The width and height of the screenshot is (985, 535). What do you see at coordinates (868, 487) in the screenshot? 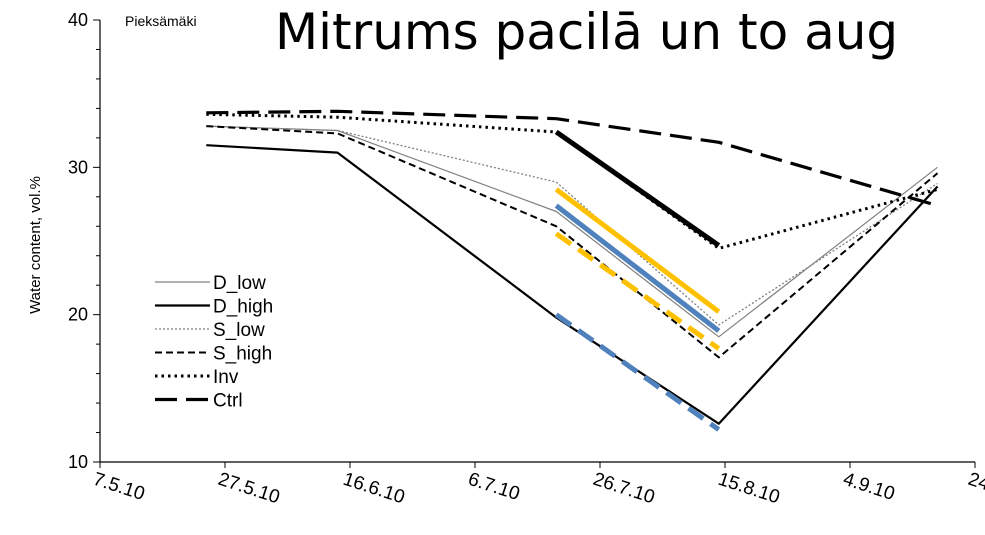
I see `x-tick-label: 4.9.10` at bounding box center [868, 487].